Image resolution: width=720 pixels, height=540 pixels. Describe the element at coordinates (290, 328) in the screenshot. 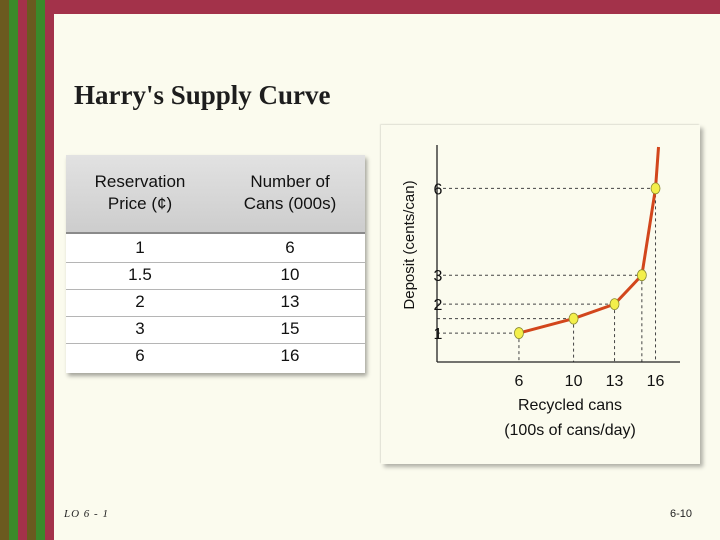

I see `table-cell-cans: 15` at that location.